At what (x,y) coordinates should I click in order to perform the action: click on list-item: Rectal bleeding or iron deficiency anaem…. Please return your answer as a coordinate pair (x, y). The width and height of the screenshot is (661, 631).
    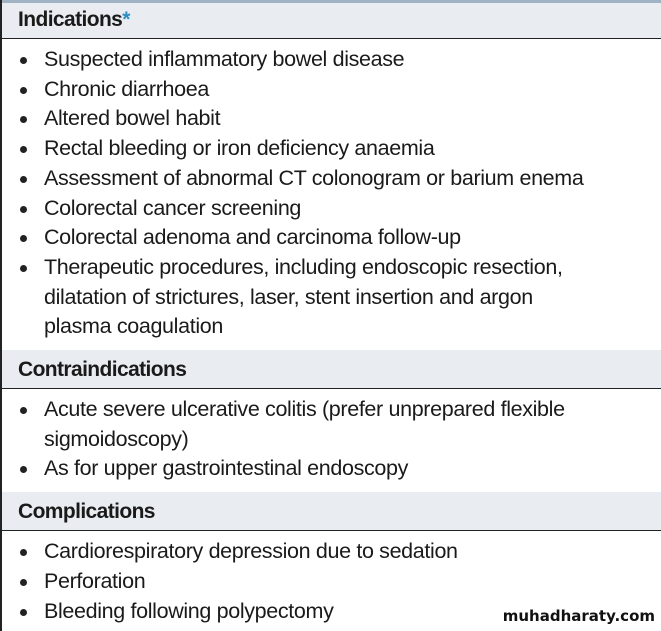
    Looking at the image, I should click on (331, 149).